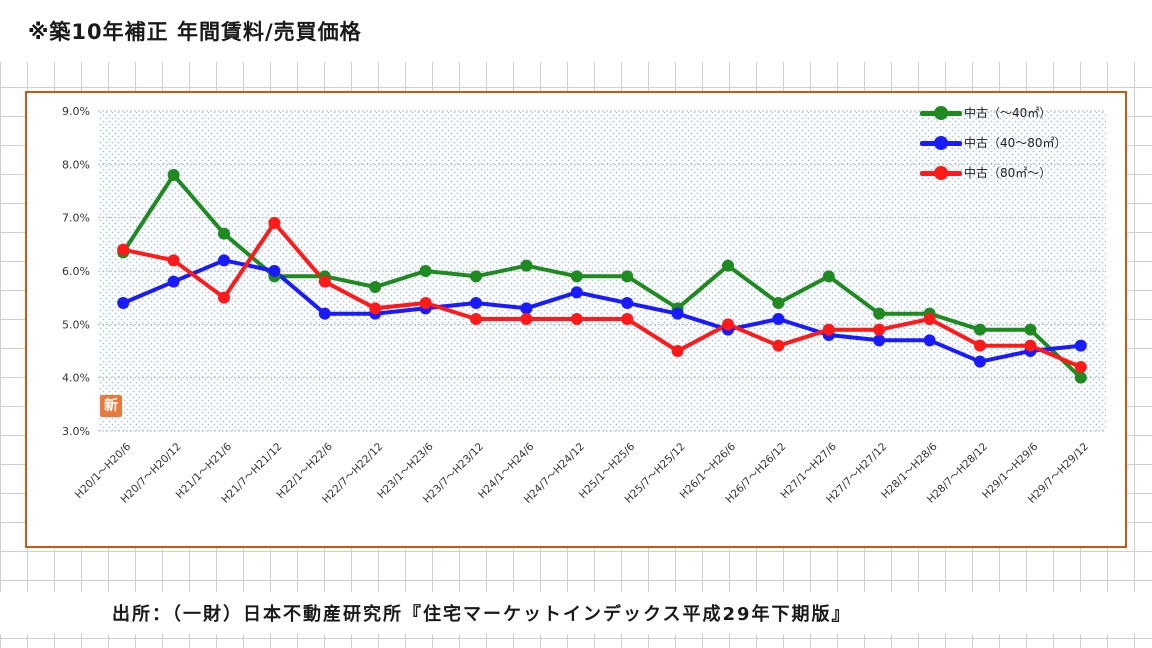 The image size is (1152, 648). What do you see at coordinates (76, 378) in the screenshot?
I see `y-tick-label: 4.0%` at bounding box center [76, 378].